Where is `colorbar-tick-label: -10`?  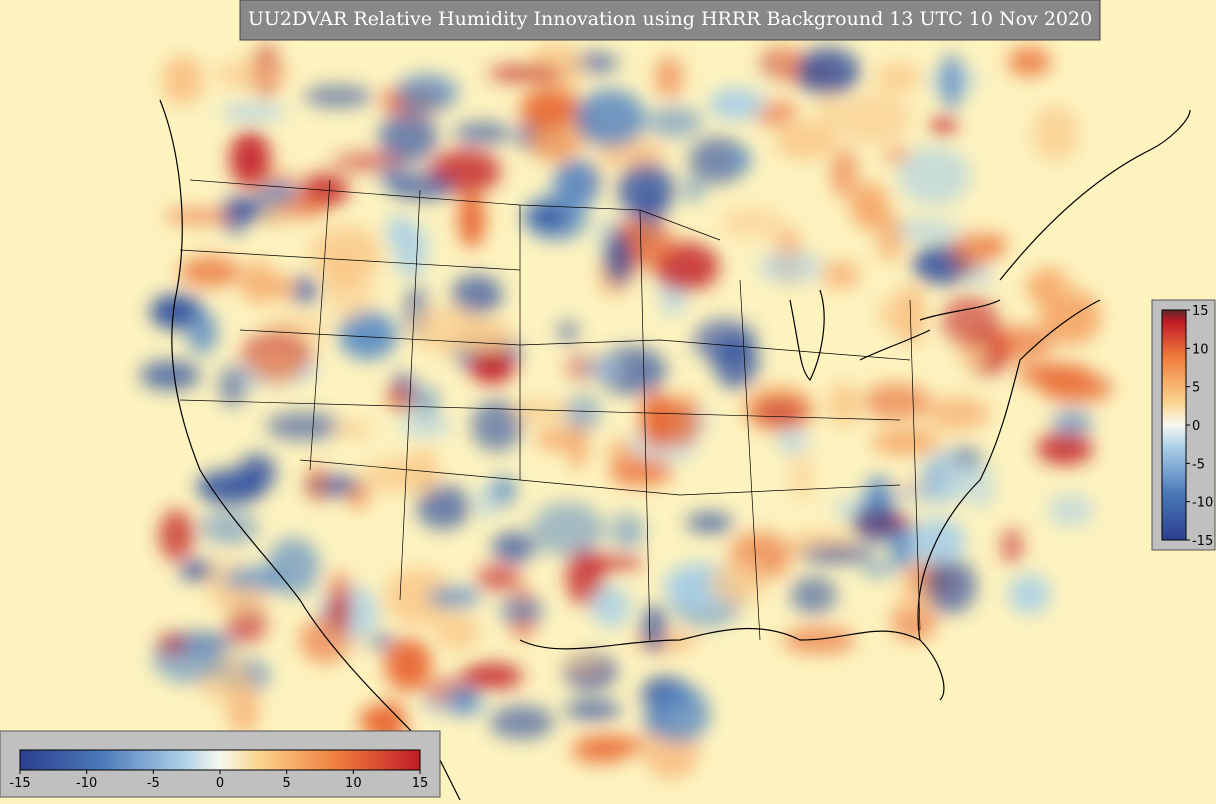 colorbar-tick-label: -10 is located at coordinates (1202, 503).